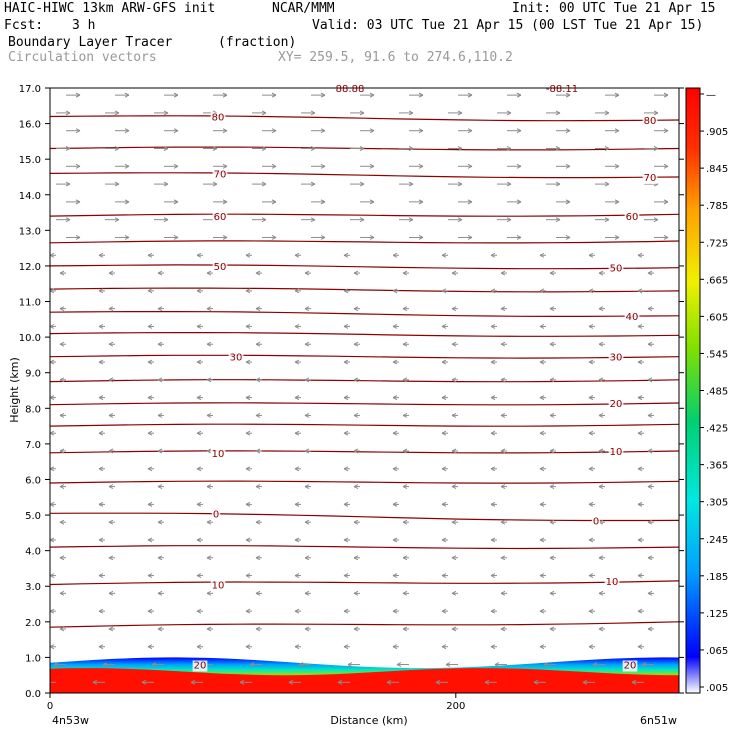 The image size is (740, 740). I want to click on y-axis-label: Height (km), so click(14, 390).